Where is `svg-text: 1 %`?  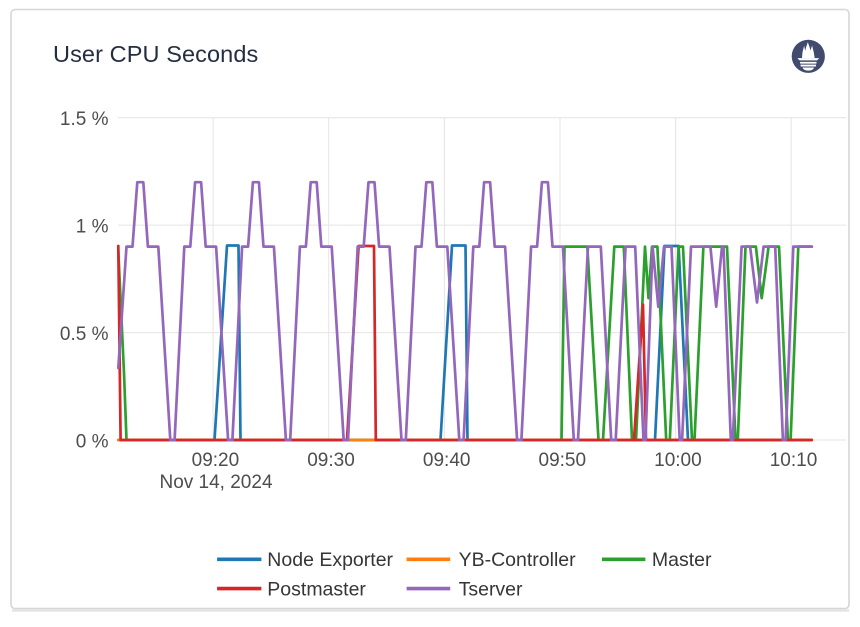
svg-text: 1 % is located at coordinates (92, 227).